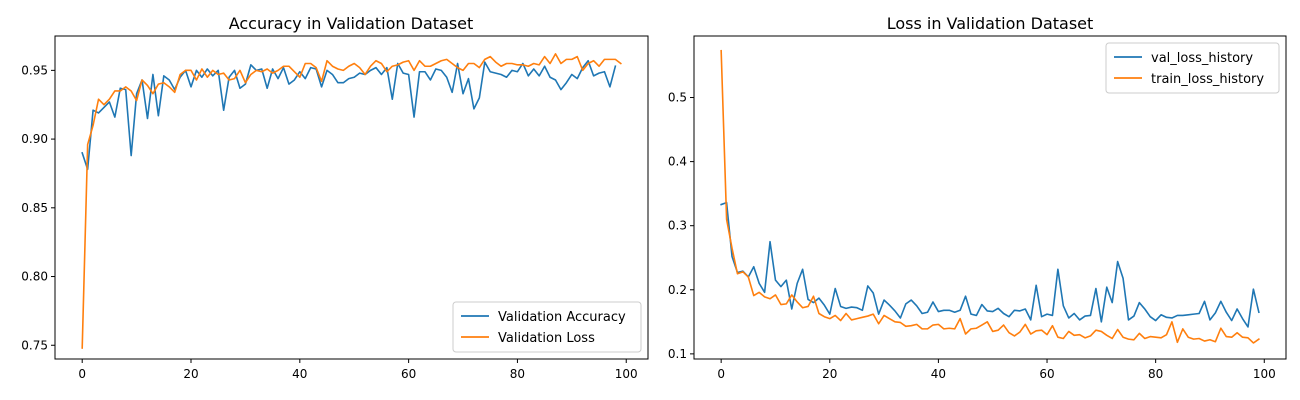 This screenshot has width=1300, height=400. I want to click on accuracy-xtick-label: 40, so click(299, 374).